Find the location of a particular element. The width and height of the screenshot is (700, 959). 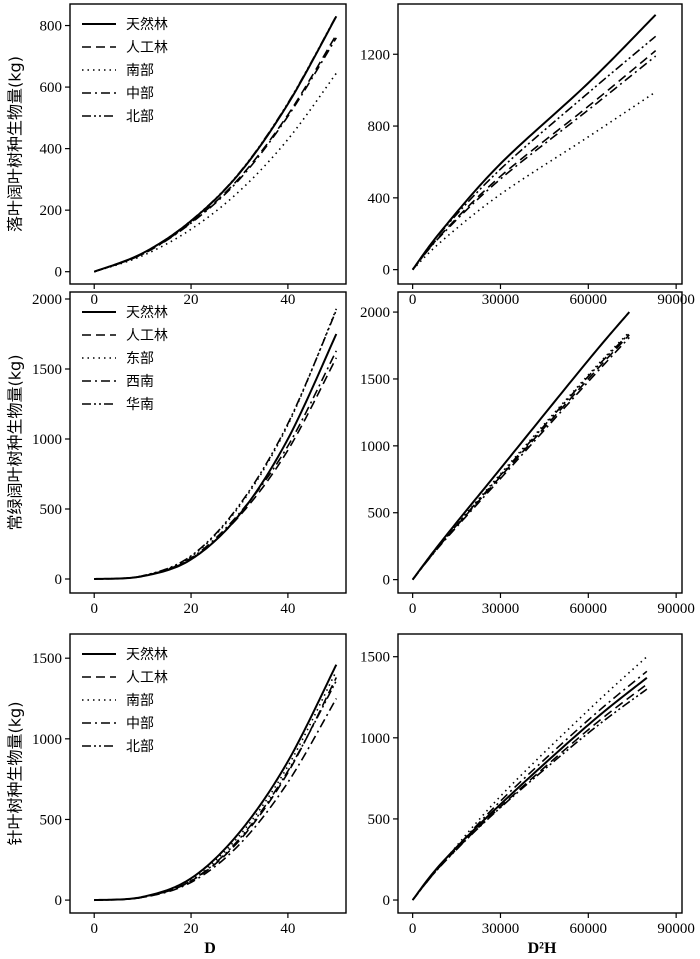

y-tick-label: 600 is located at coordinates (51, 88).